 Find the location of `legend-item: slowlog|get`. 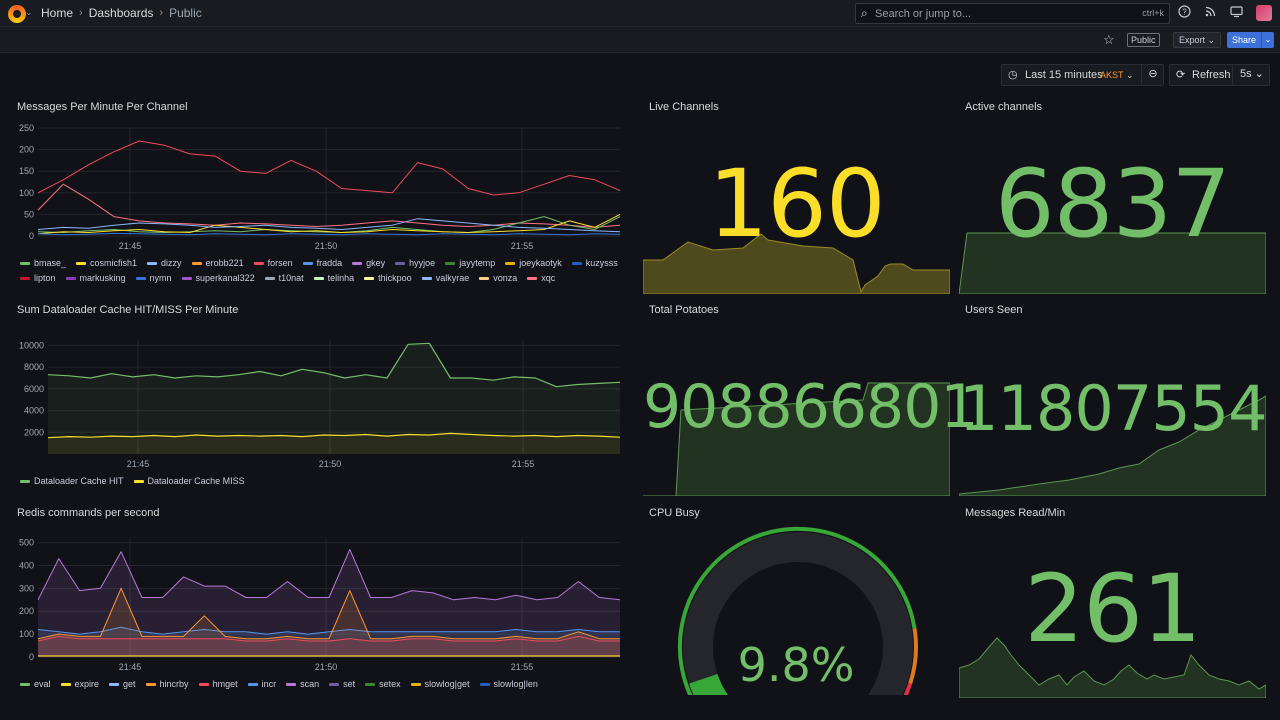

legend-item: slowlog|get is located at coordinates (440, 684).